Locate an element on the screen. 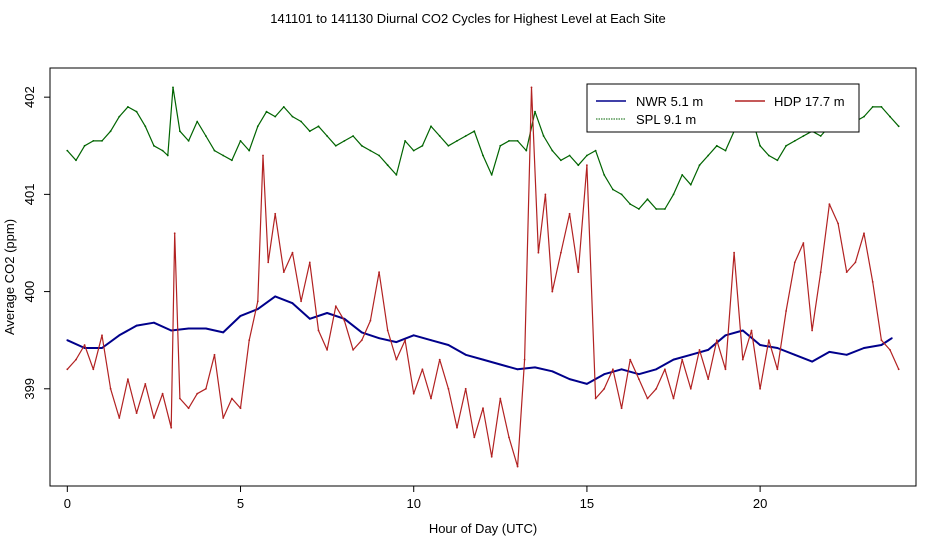  y-tick-label: 399 is located at coordinates (29, 389).